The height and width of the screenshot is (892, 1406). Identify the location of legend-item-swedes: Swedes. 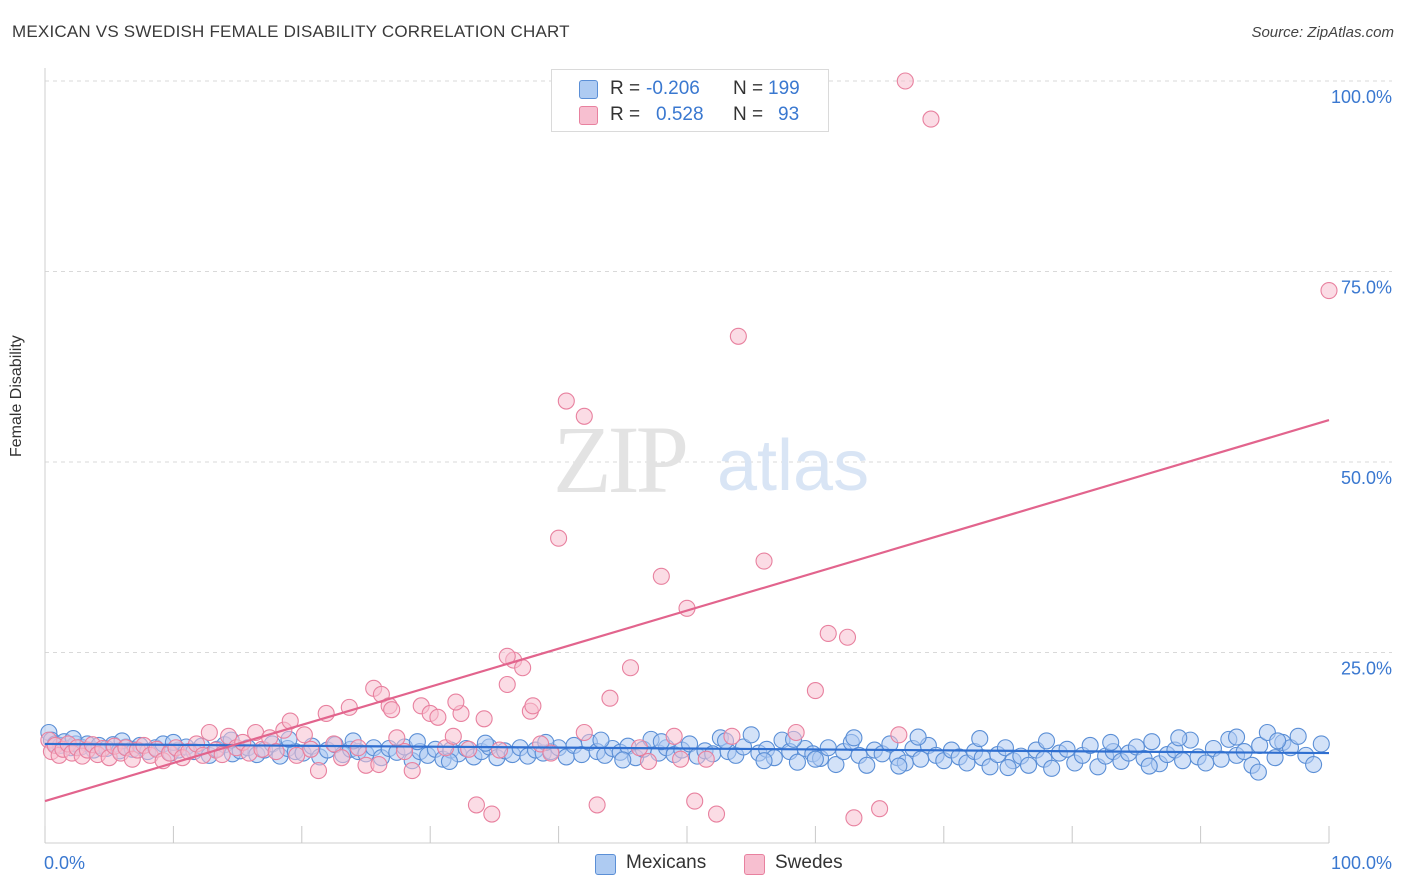
(799, 864).